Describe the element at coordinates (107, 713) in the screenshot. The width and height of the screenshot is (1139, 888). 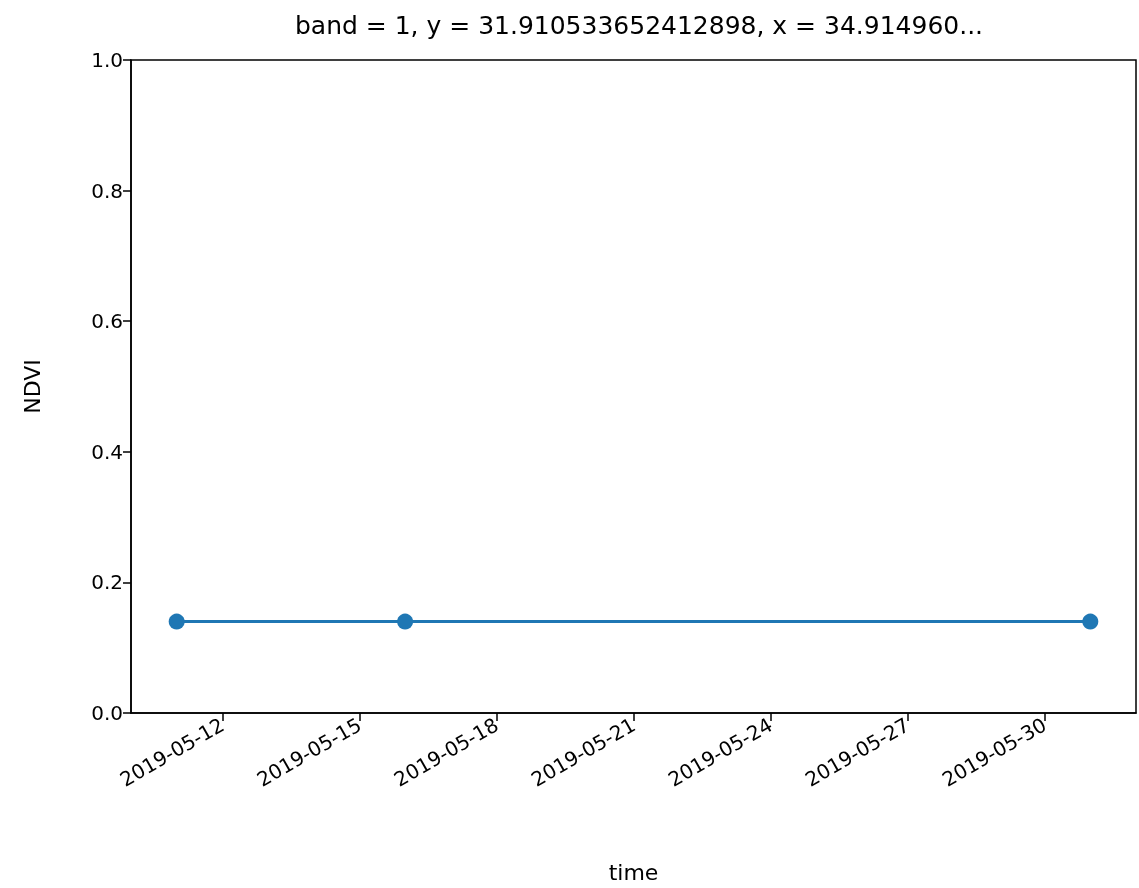
I see `y-tick-label: 0.0` at that location.